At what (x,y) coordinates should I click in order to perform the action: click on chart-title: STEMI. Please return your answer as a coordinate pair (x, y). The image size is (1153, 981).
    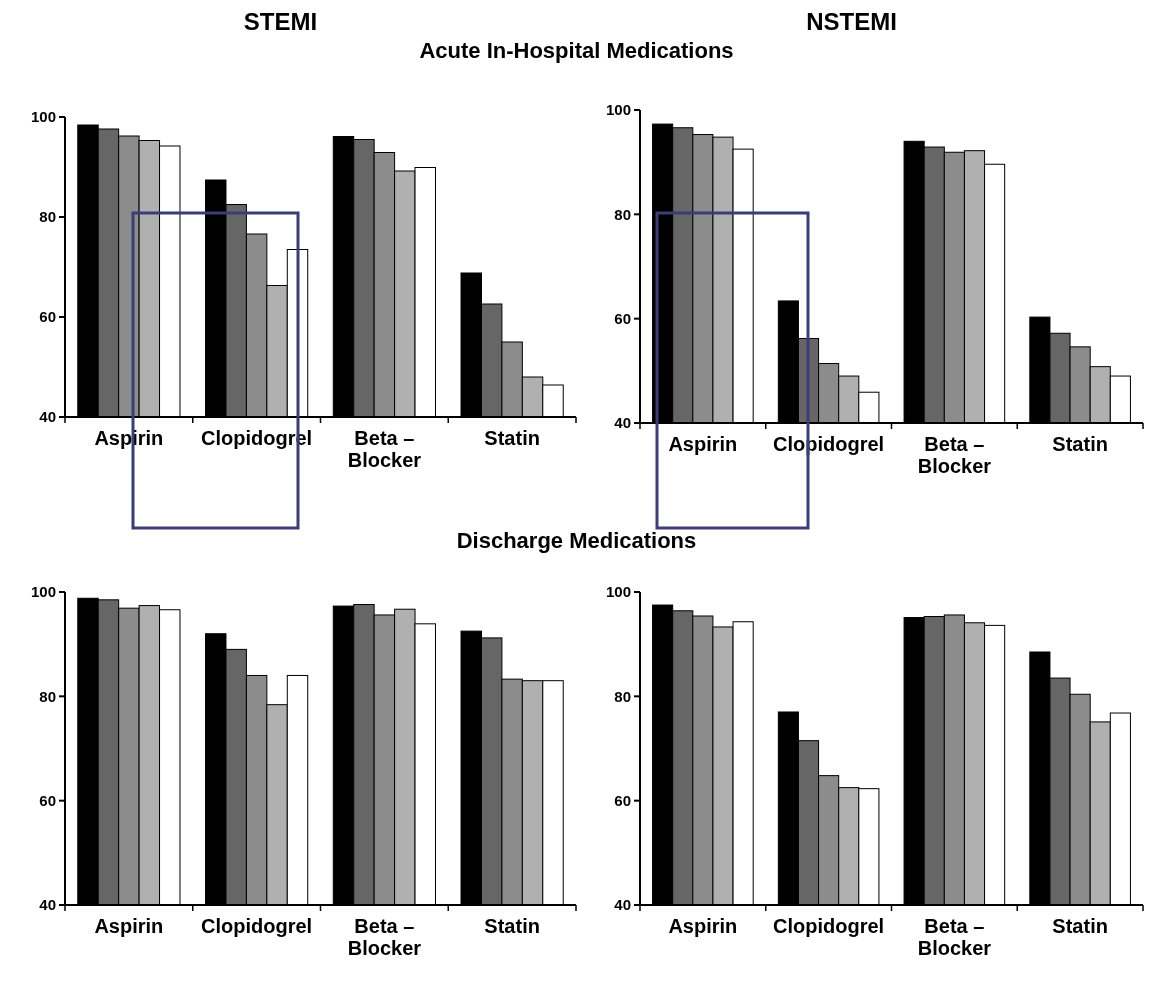
    Looking at the image, I should click on (280, 21).